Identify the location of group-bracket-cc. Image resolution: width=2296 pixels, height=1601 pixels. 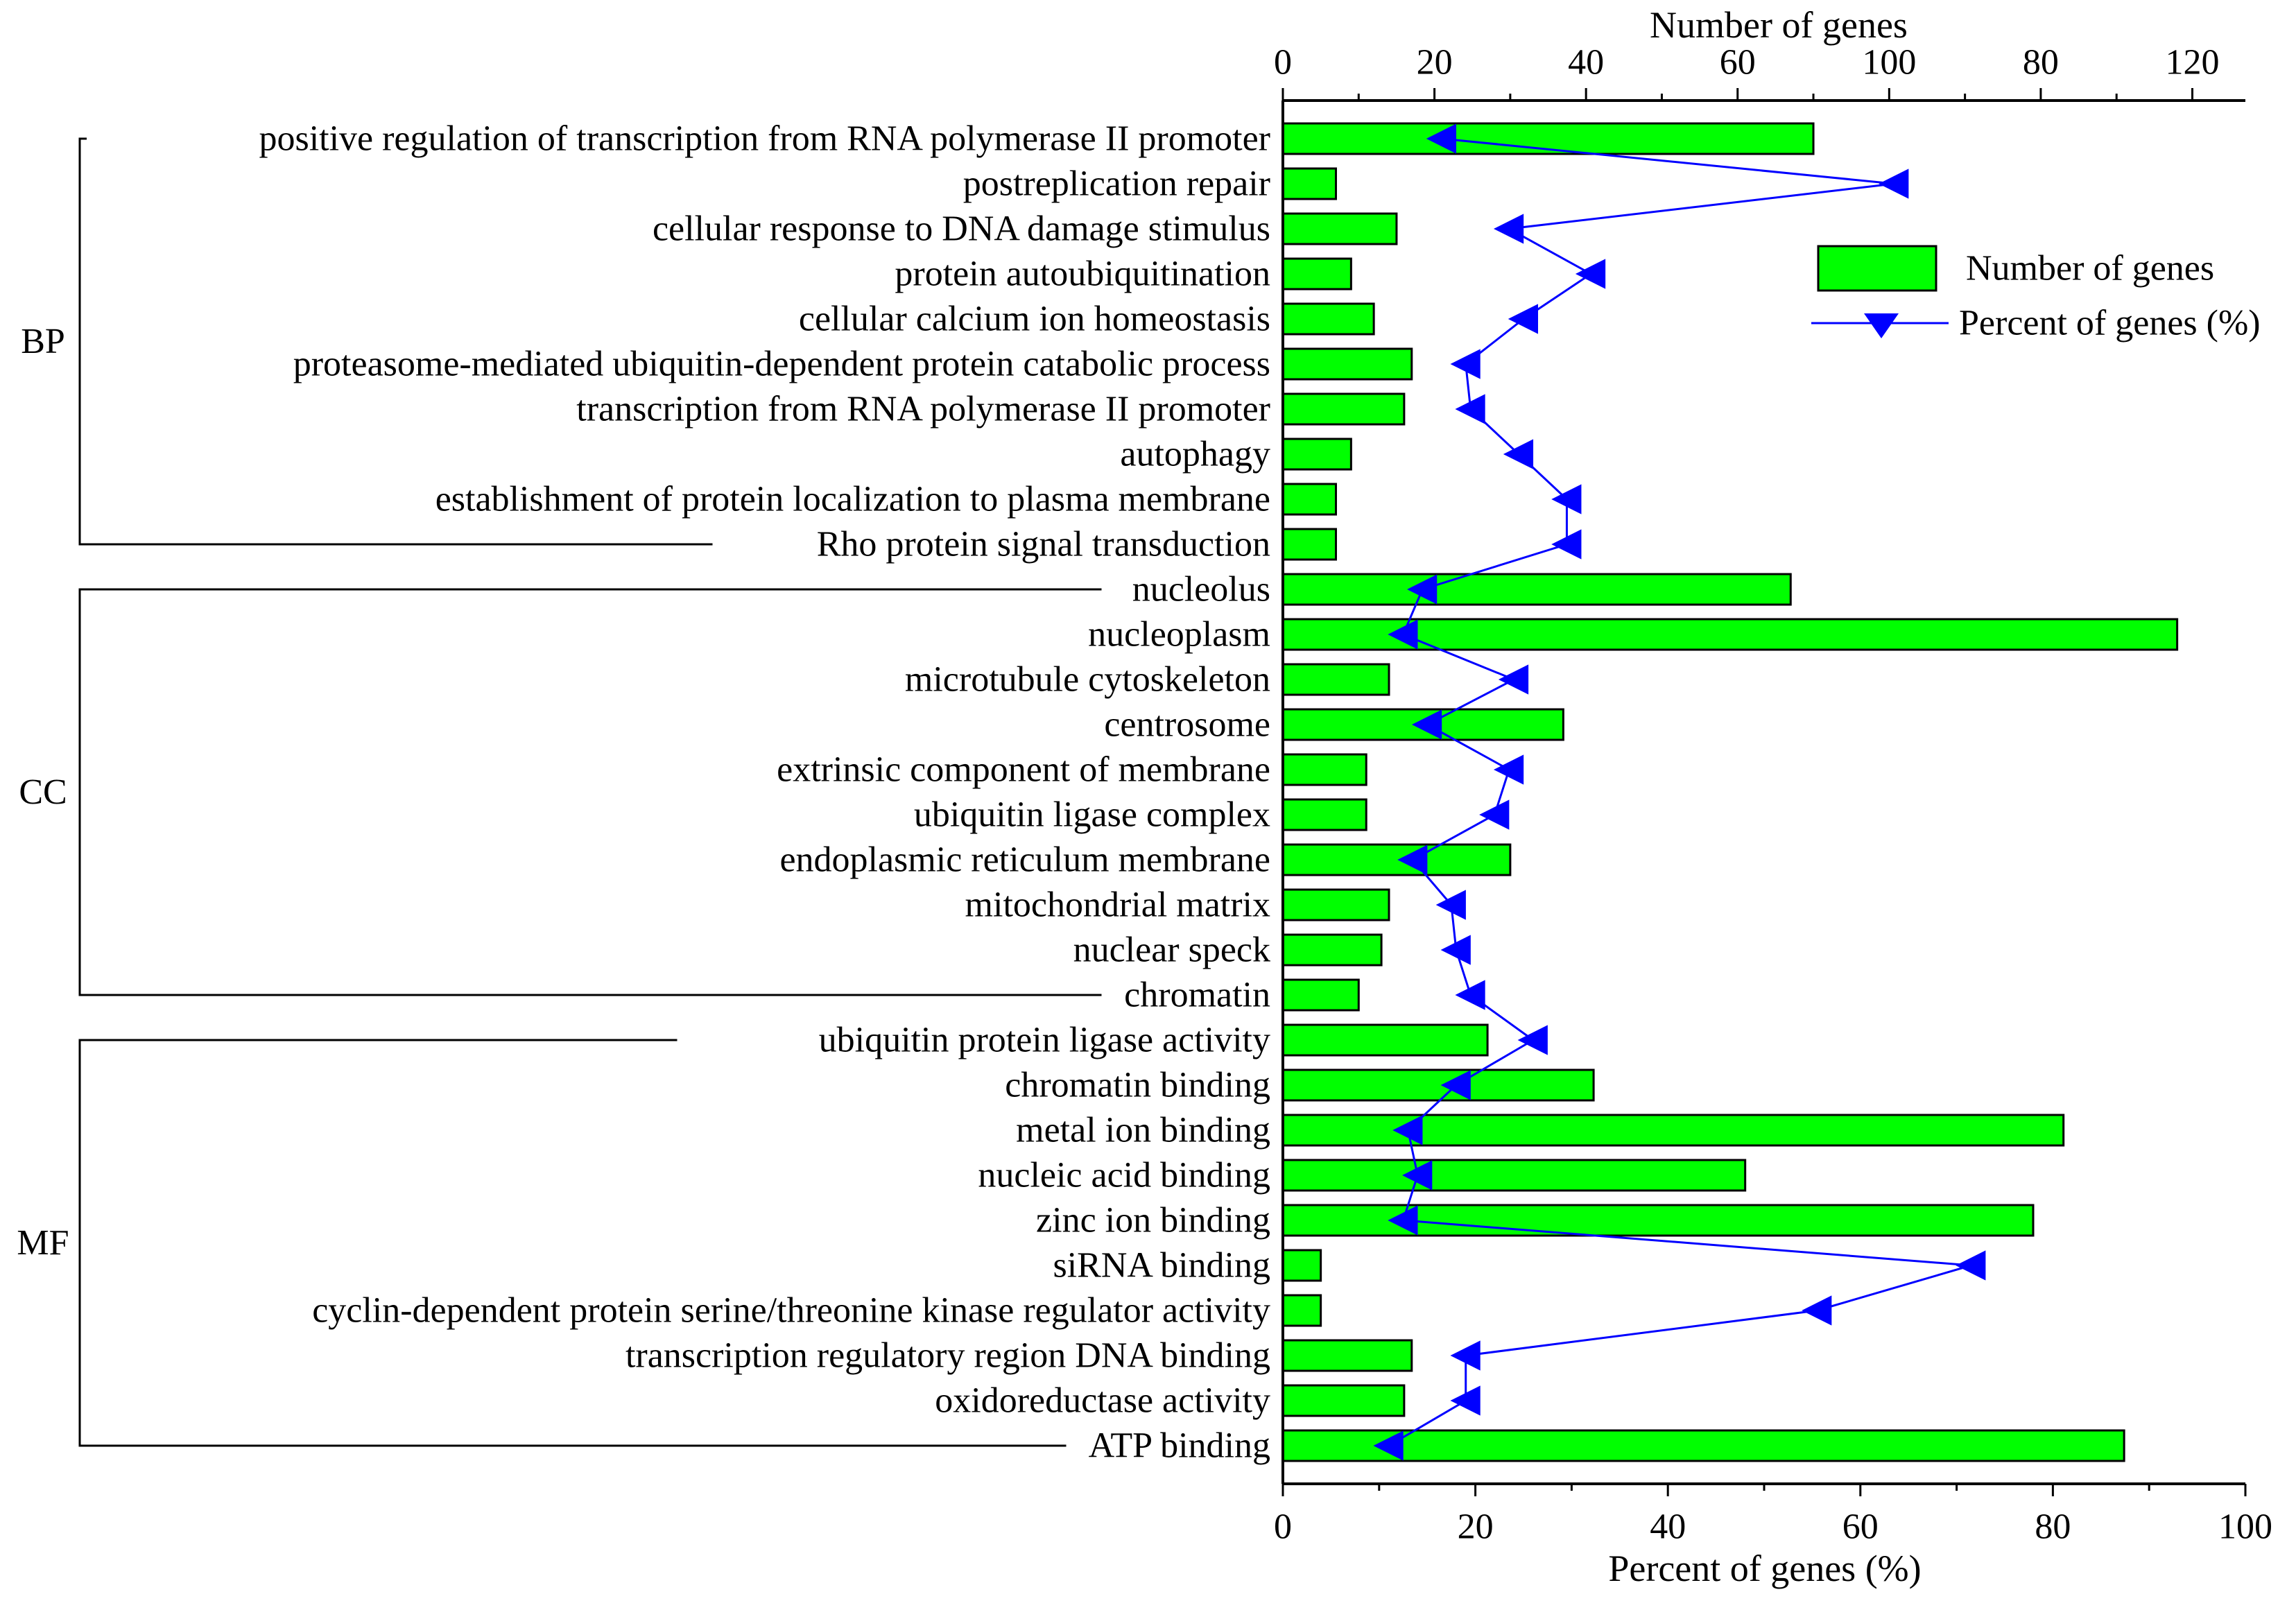
(590, 792).